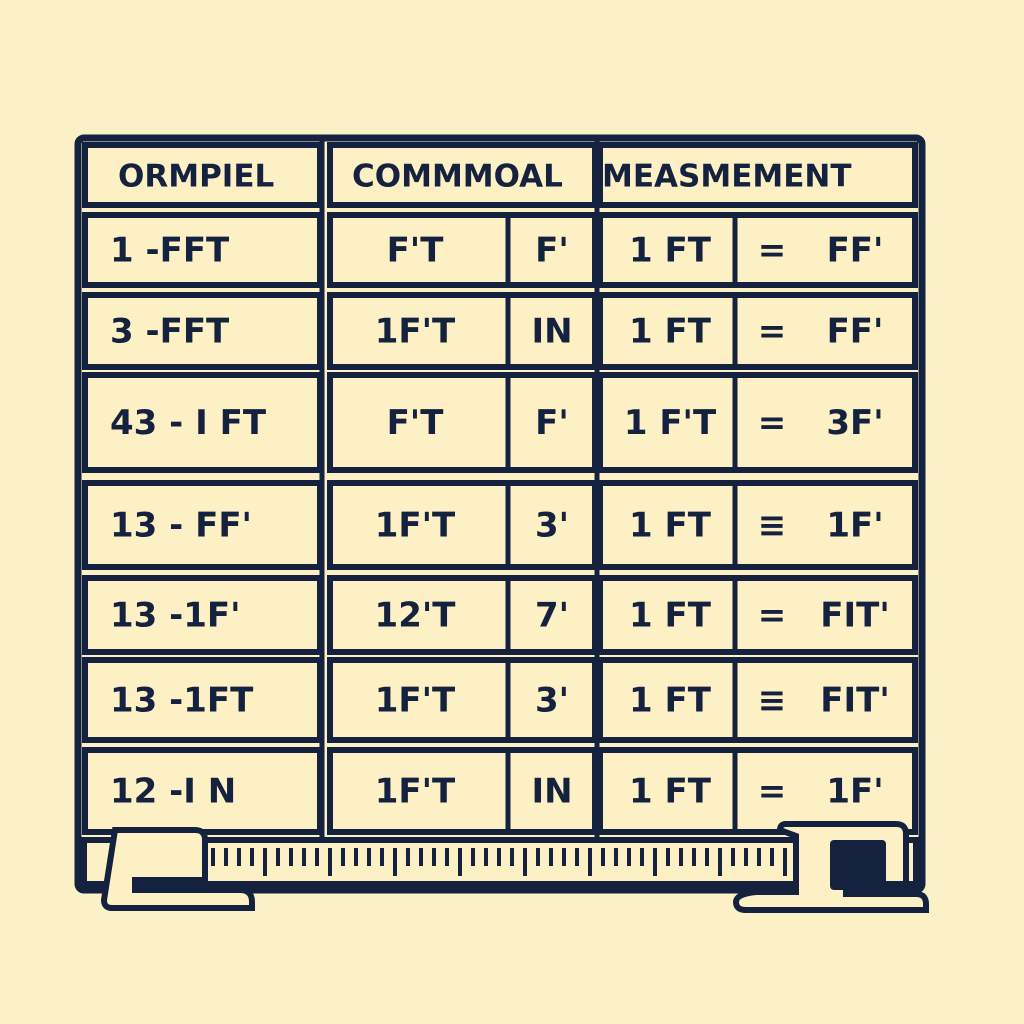 Image resolution: width=1024 pixels, height=1024 pixels. I want to click on cell-text: 13 - FF', so click(181, 526).